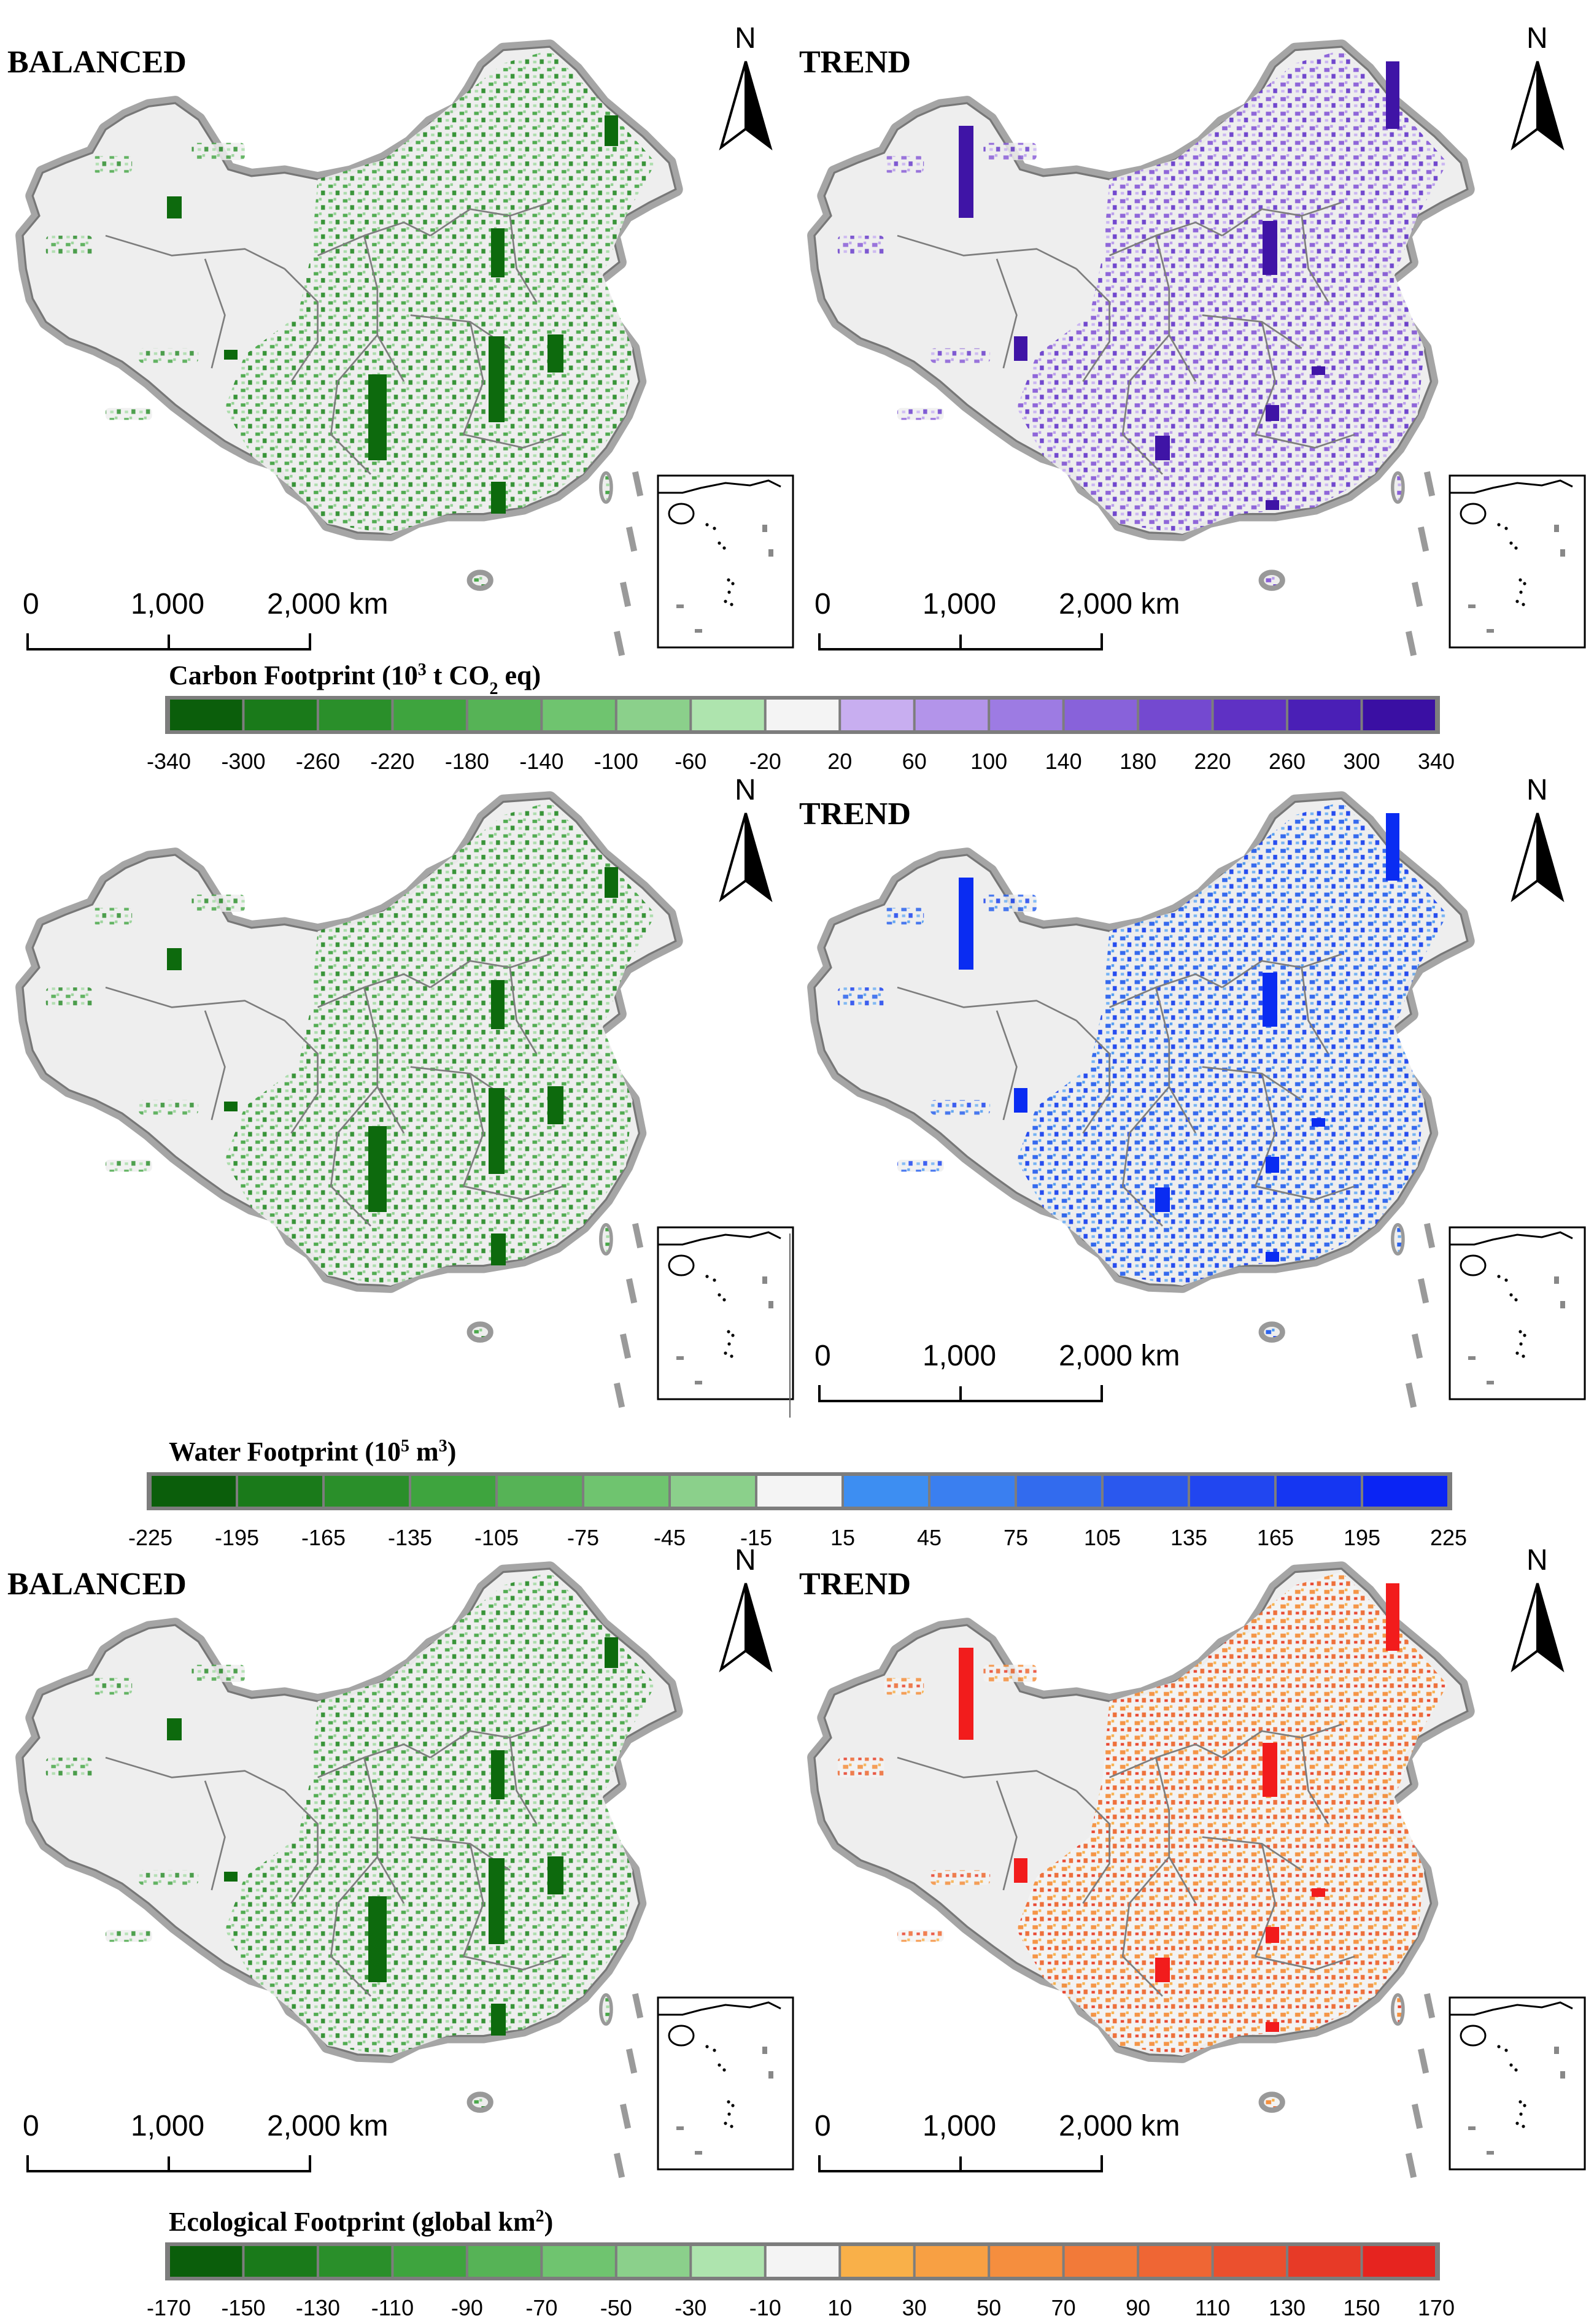  Describe the element at coordinates (1212, 762) in the screenshot. I see `legend-tick: 220` at that location.